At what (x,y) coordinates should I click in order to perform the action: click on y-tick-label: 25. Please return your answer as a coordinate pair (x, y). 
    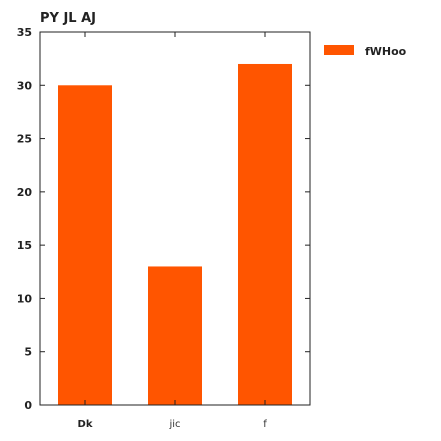
    Looking at the image, I should click on (24, 139).